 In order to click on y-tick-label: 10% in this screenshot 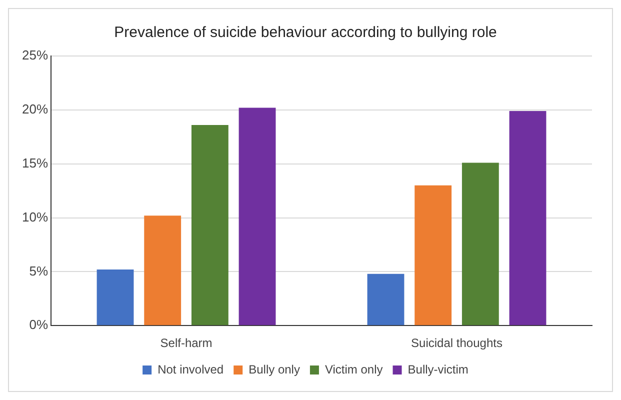, I will do `click(35, 216)`.